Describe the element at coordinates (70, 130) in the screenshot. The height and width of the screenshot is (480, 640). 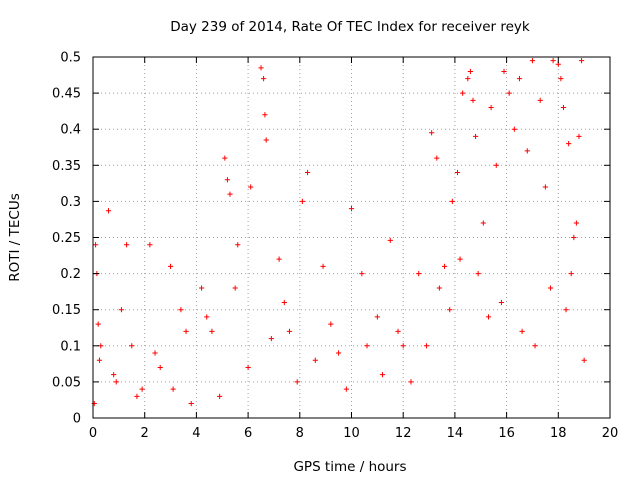
I see `y-tick-label: 0.4` at that location.